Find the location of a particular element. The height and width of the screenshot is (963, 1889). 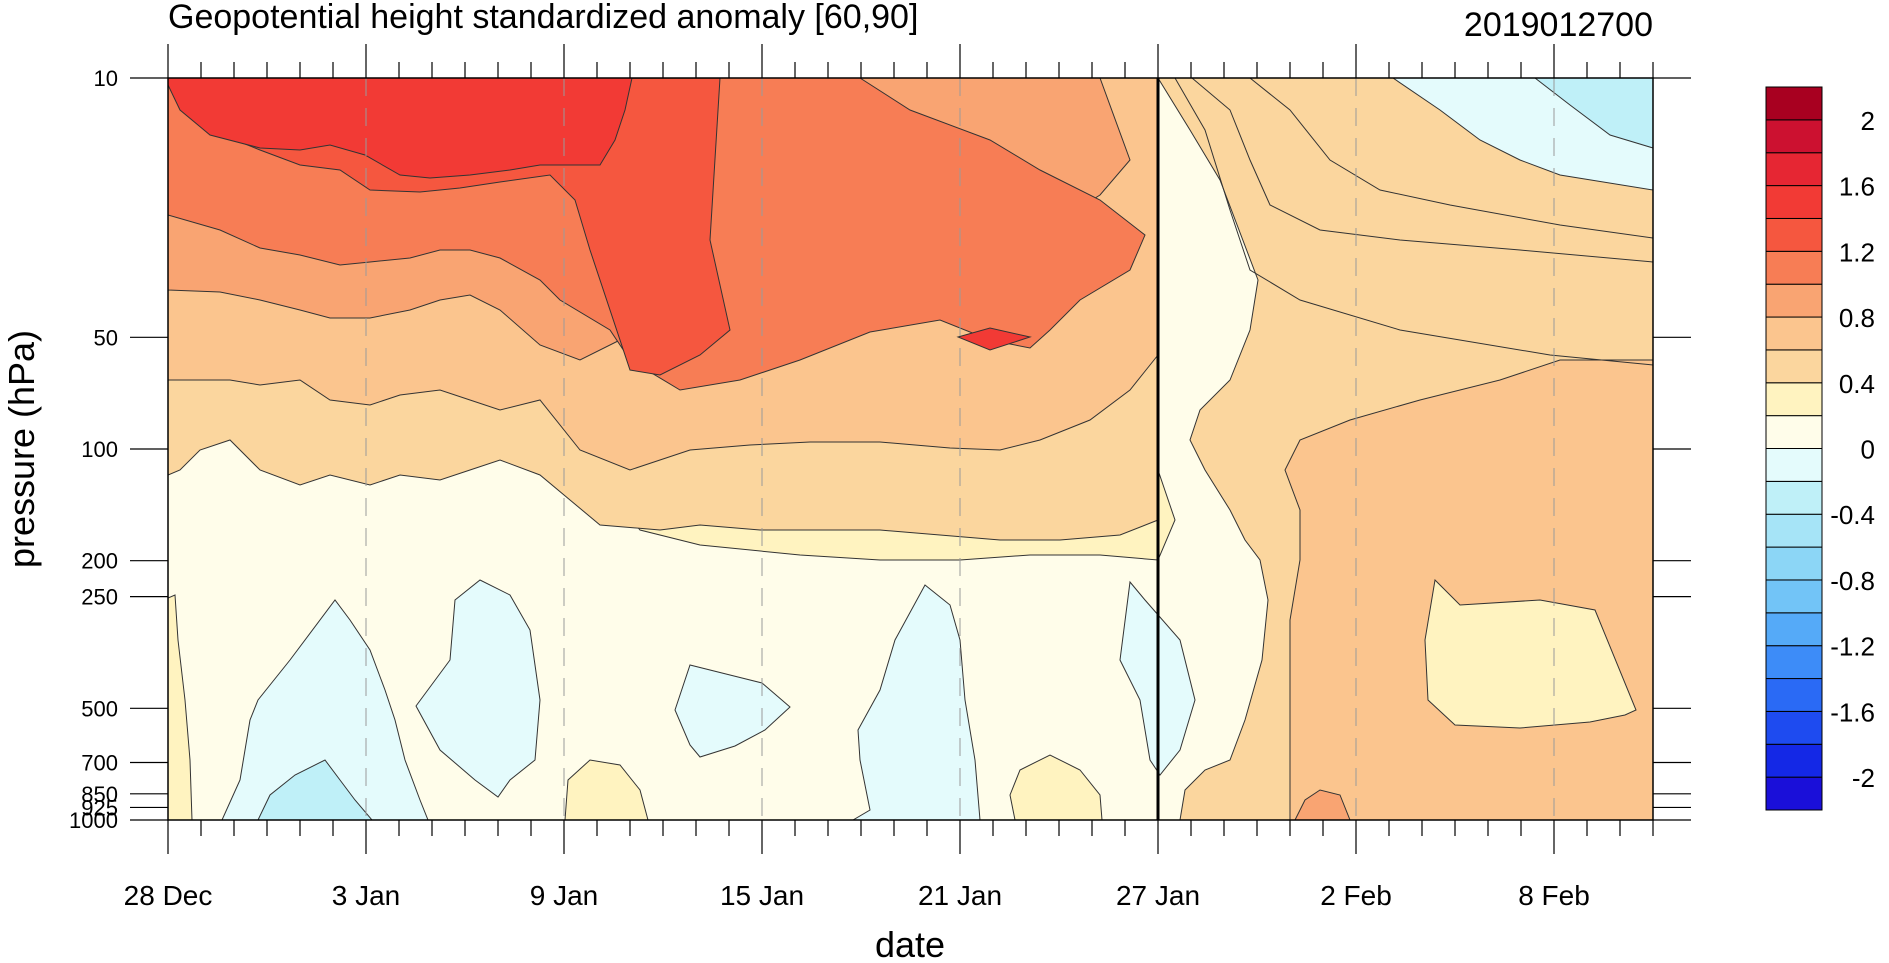

colorbar-labels: 2 1.6 1.2 0.8 0.4 0 -0.4 -0.8 -1.2 -1.6 -2 is located at coordinates (1852, 449).